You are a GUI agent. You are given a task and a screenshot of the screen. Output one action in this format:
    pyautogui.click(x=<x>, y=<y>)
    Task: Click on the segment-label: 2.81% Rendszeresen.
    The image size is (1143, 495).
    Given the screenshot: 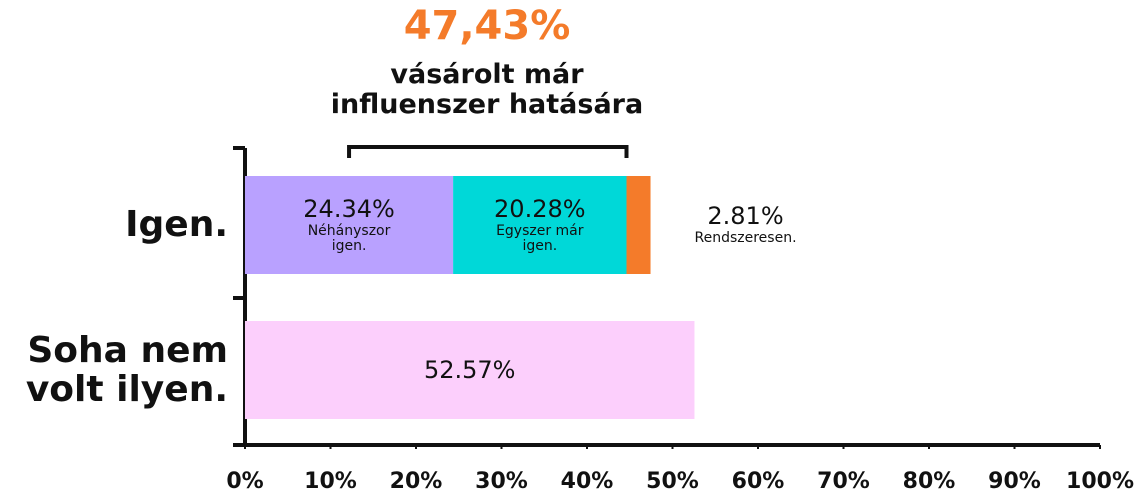 What is the action you would take?
    pyautogui.click(x=746, y=225)
    